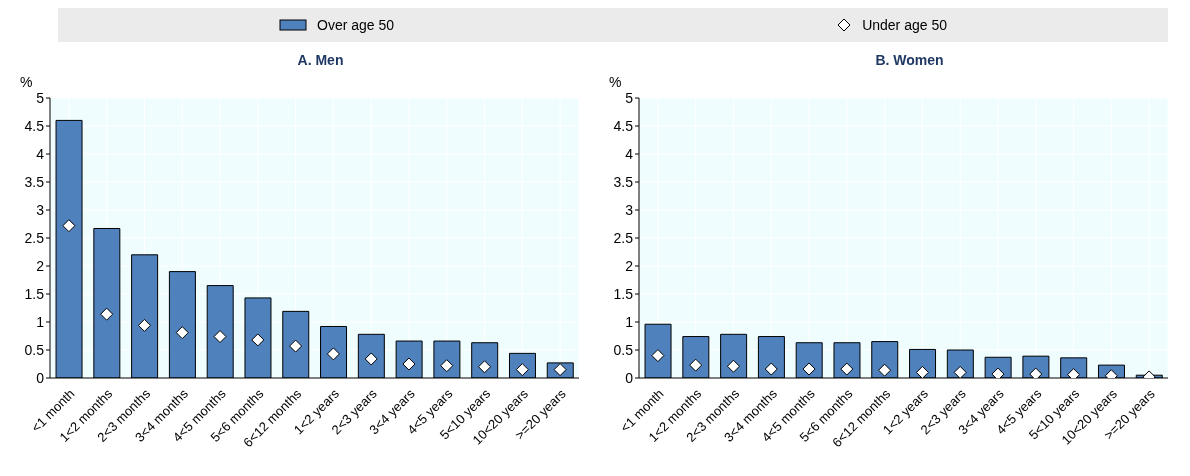  Describe the element at coordinates (320, 61) in the screenshot. I see `chart-title: A. Men` at that location.